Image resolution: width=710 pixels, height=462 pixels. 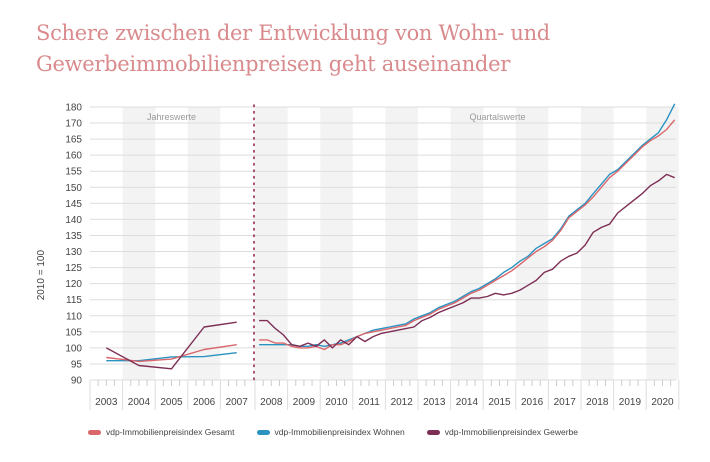 What do you see at coordinates (73, 124) in the screenshot?
I see `y-tick-label: 170` at bounding box center [73, 124].